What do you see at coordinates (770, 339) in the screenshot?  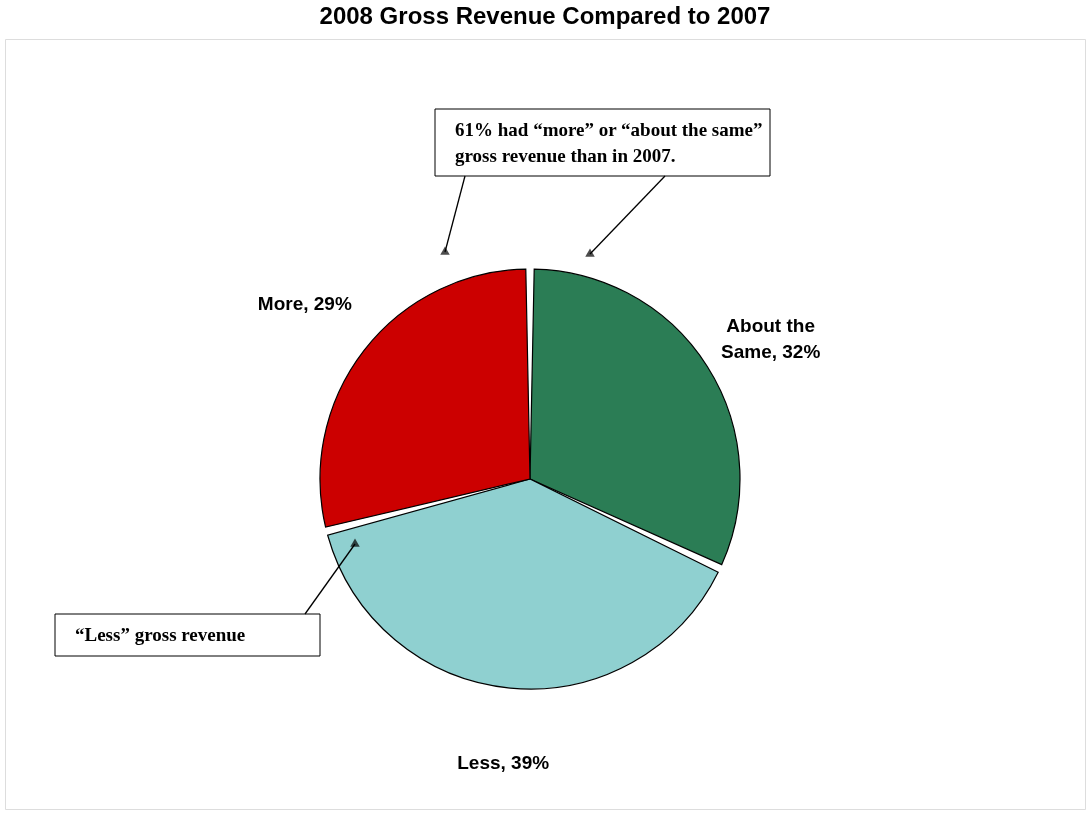 I see `slice-label: About the Same, 32%` at bounding box center [770, 339].